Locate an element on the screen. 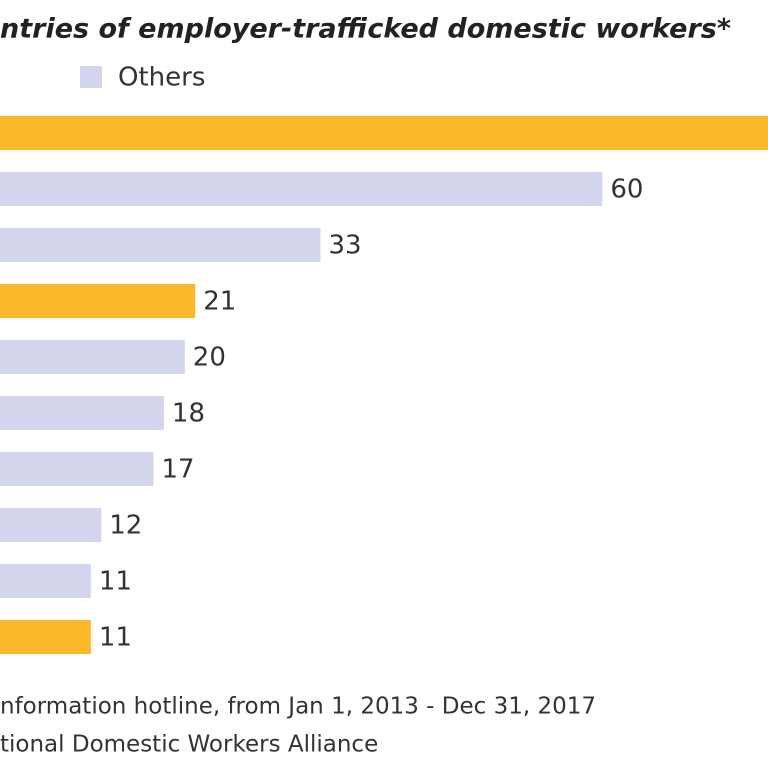 This screenshot has height=768, width=768. legend-label: Others is located at coordinates (161, 78).